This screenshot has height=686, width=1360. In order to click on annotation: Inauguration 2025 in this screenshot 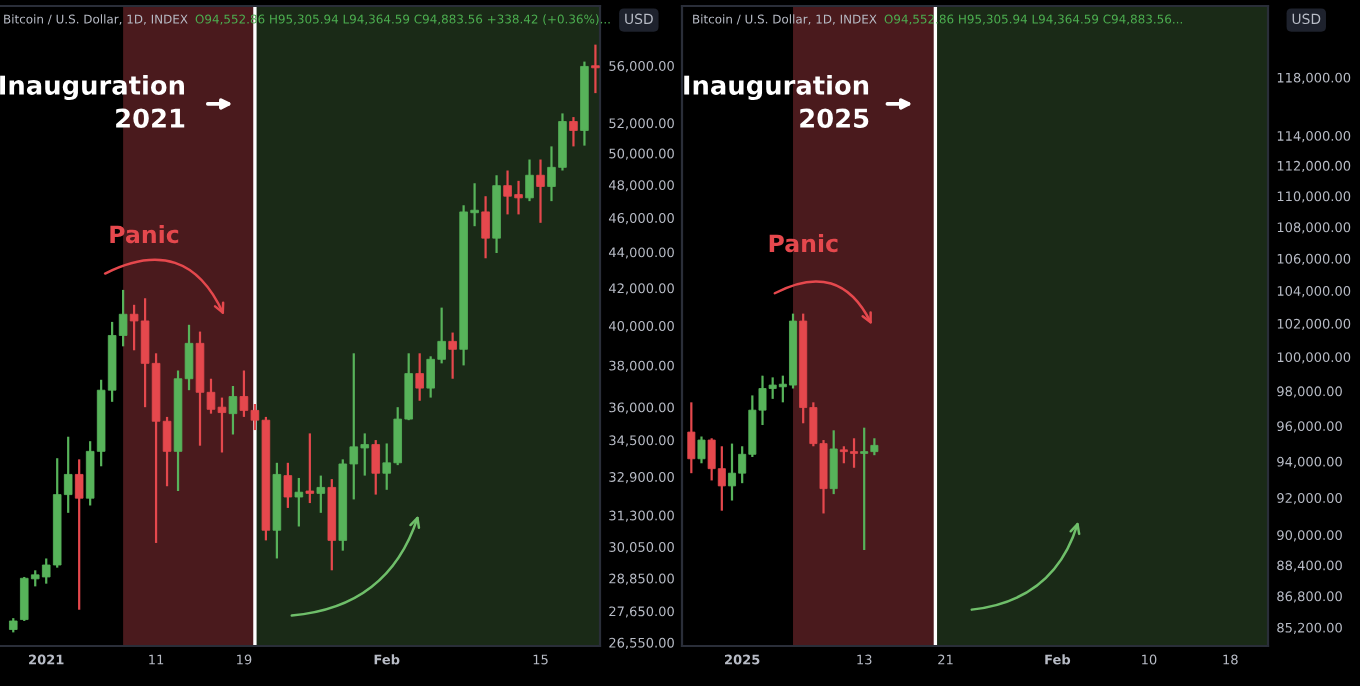, I will do `click(776, 101)`.